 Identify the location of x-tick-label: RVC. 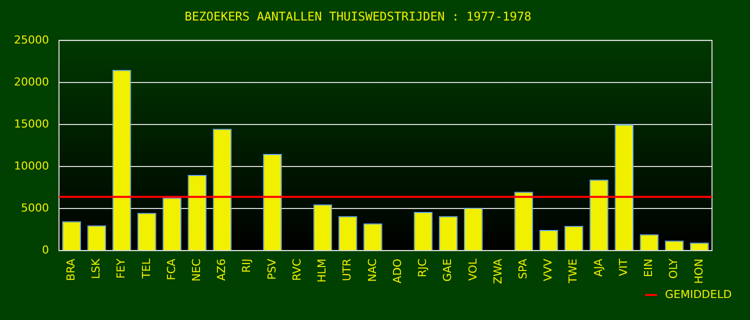
(297, 269).